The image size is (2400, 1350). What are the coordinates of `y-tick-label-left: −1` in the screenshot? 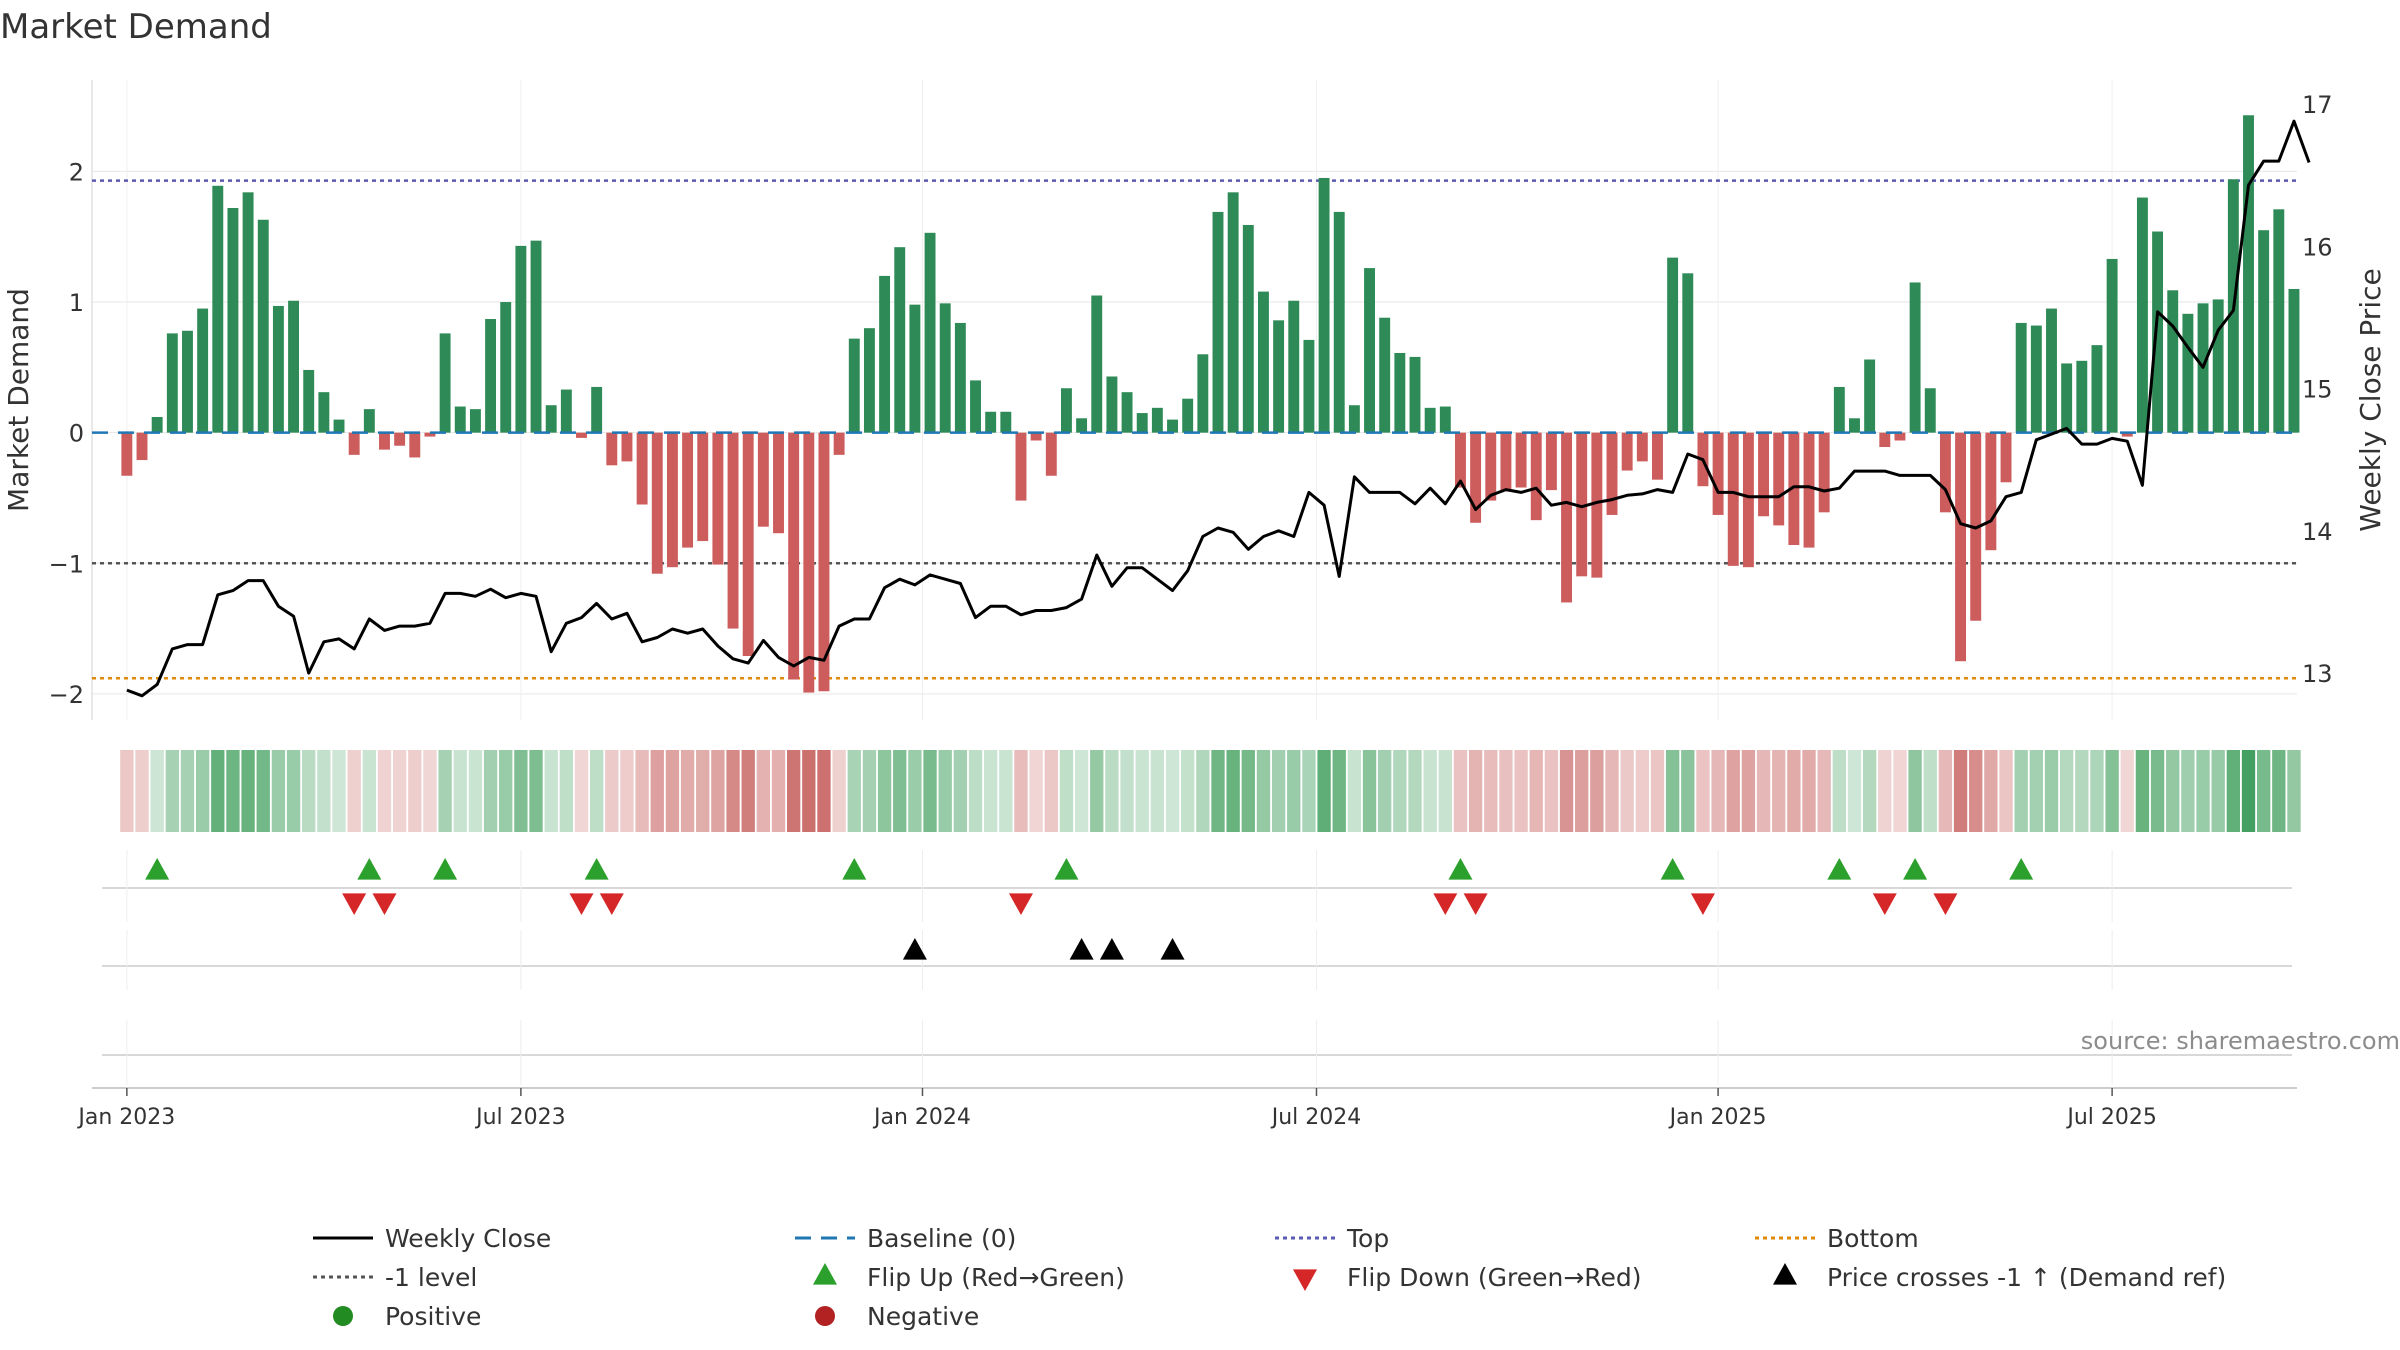 It's located at (66, 564).